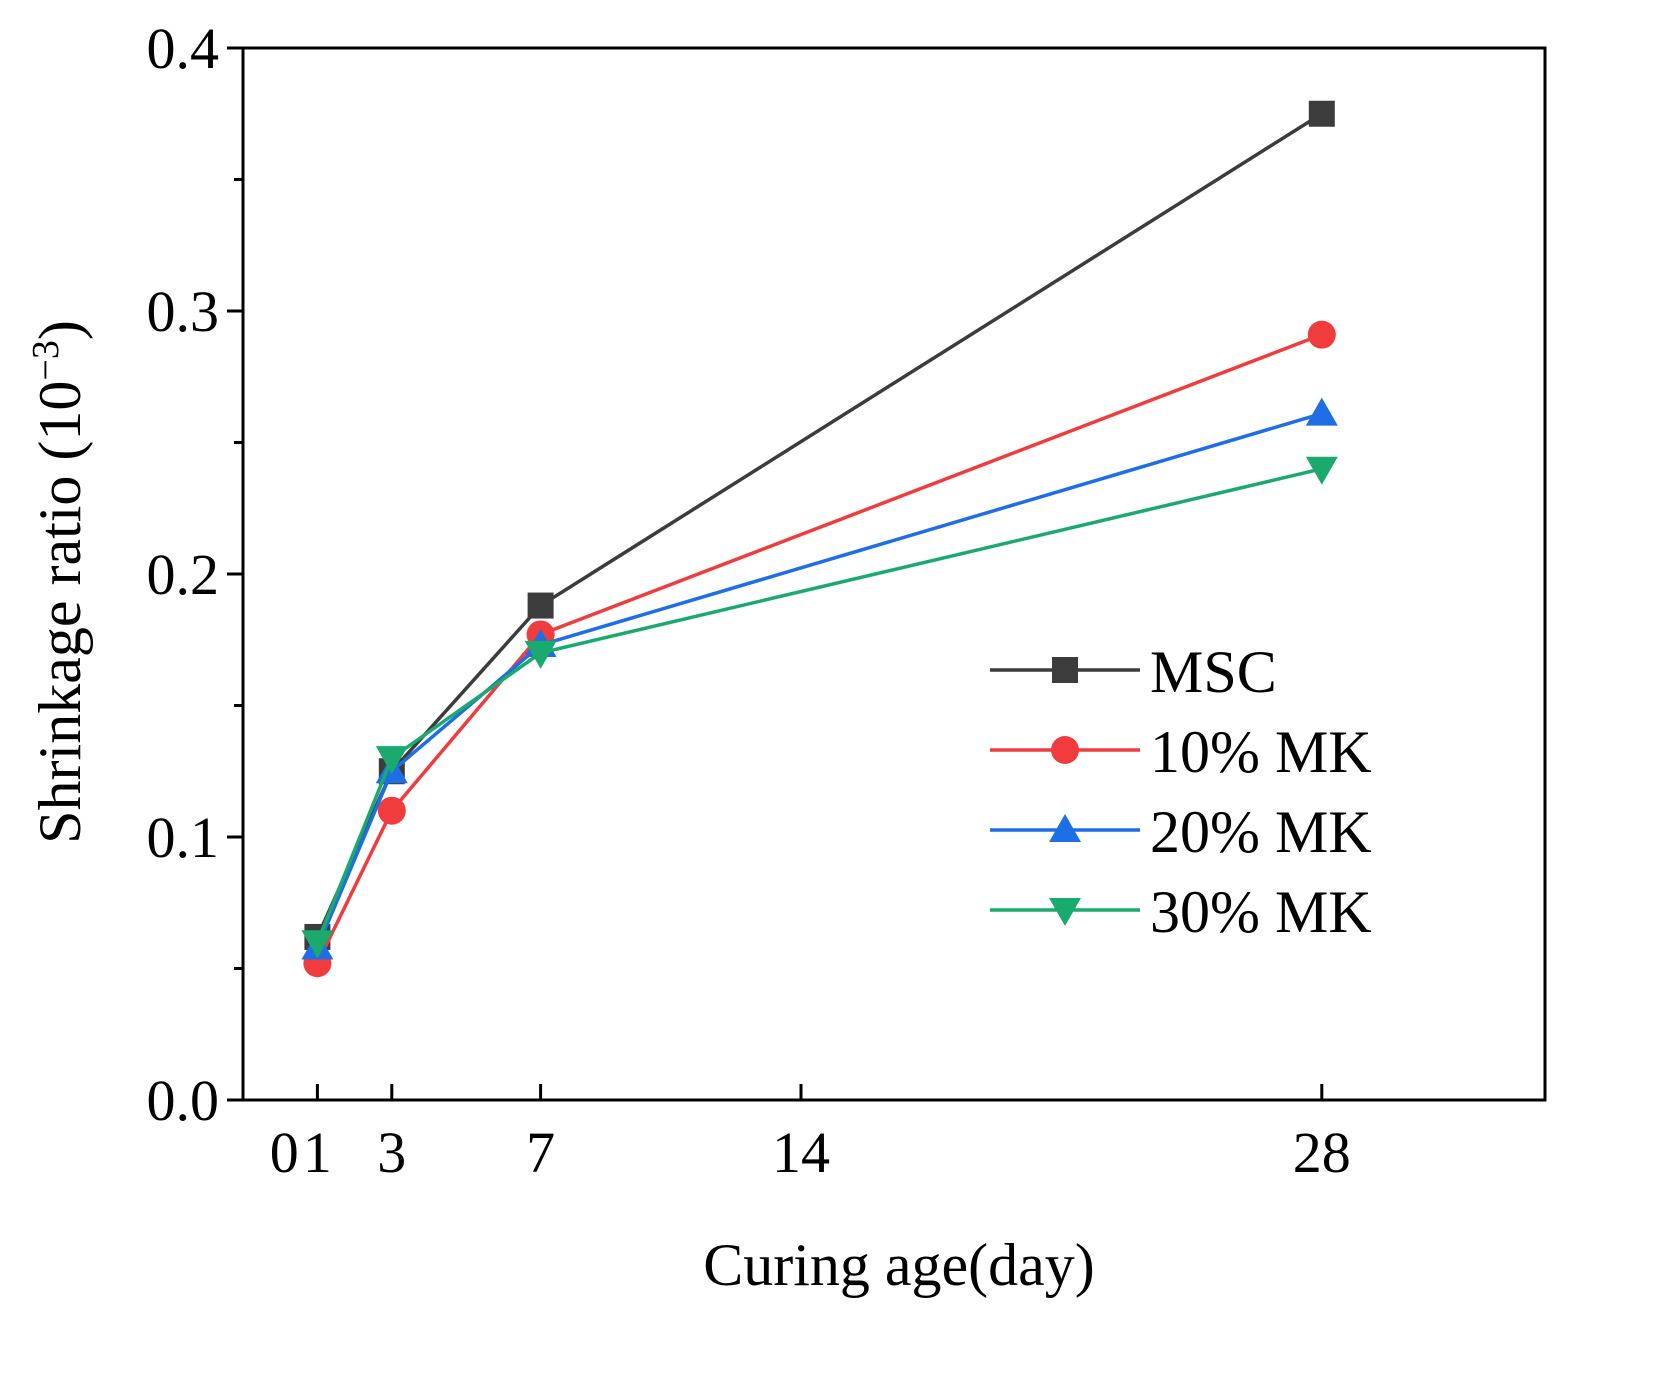 The width and height of the screenshot is (1661, 1388). I want to click on x-tick-label: 28, so click(1322, 1152).